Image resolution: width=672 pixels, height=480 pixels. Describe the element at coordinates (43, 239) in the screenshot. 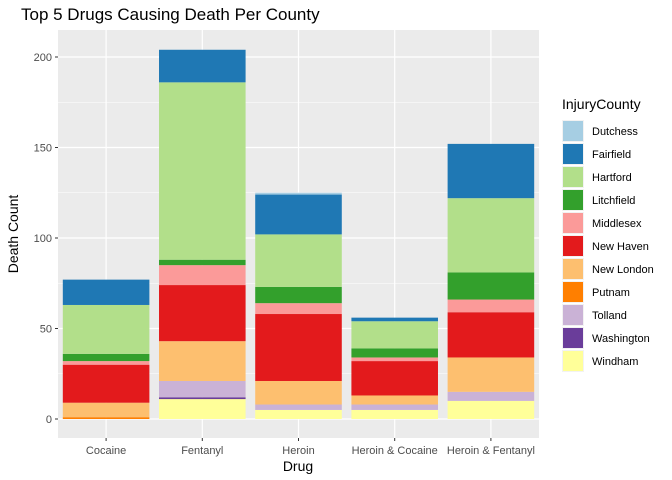

I see `y-tick-label: 100` at that location.